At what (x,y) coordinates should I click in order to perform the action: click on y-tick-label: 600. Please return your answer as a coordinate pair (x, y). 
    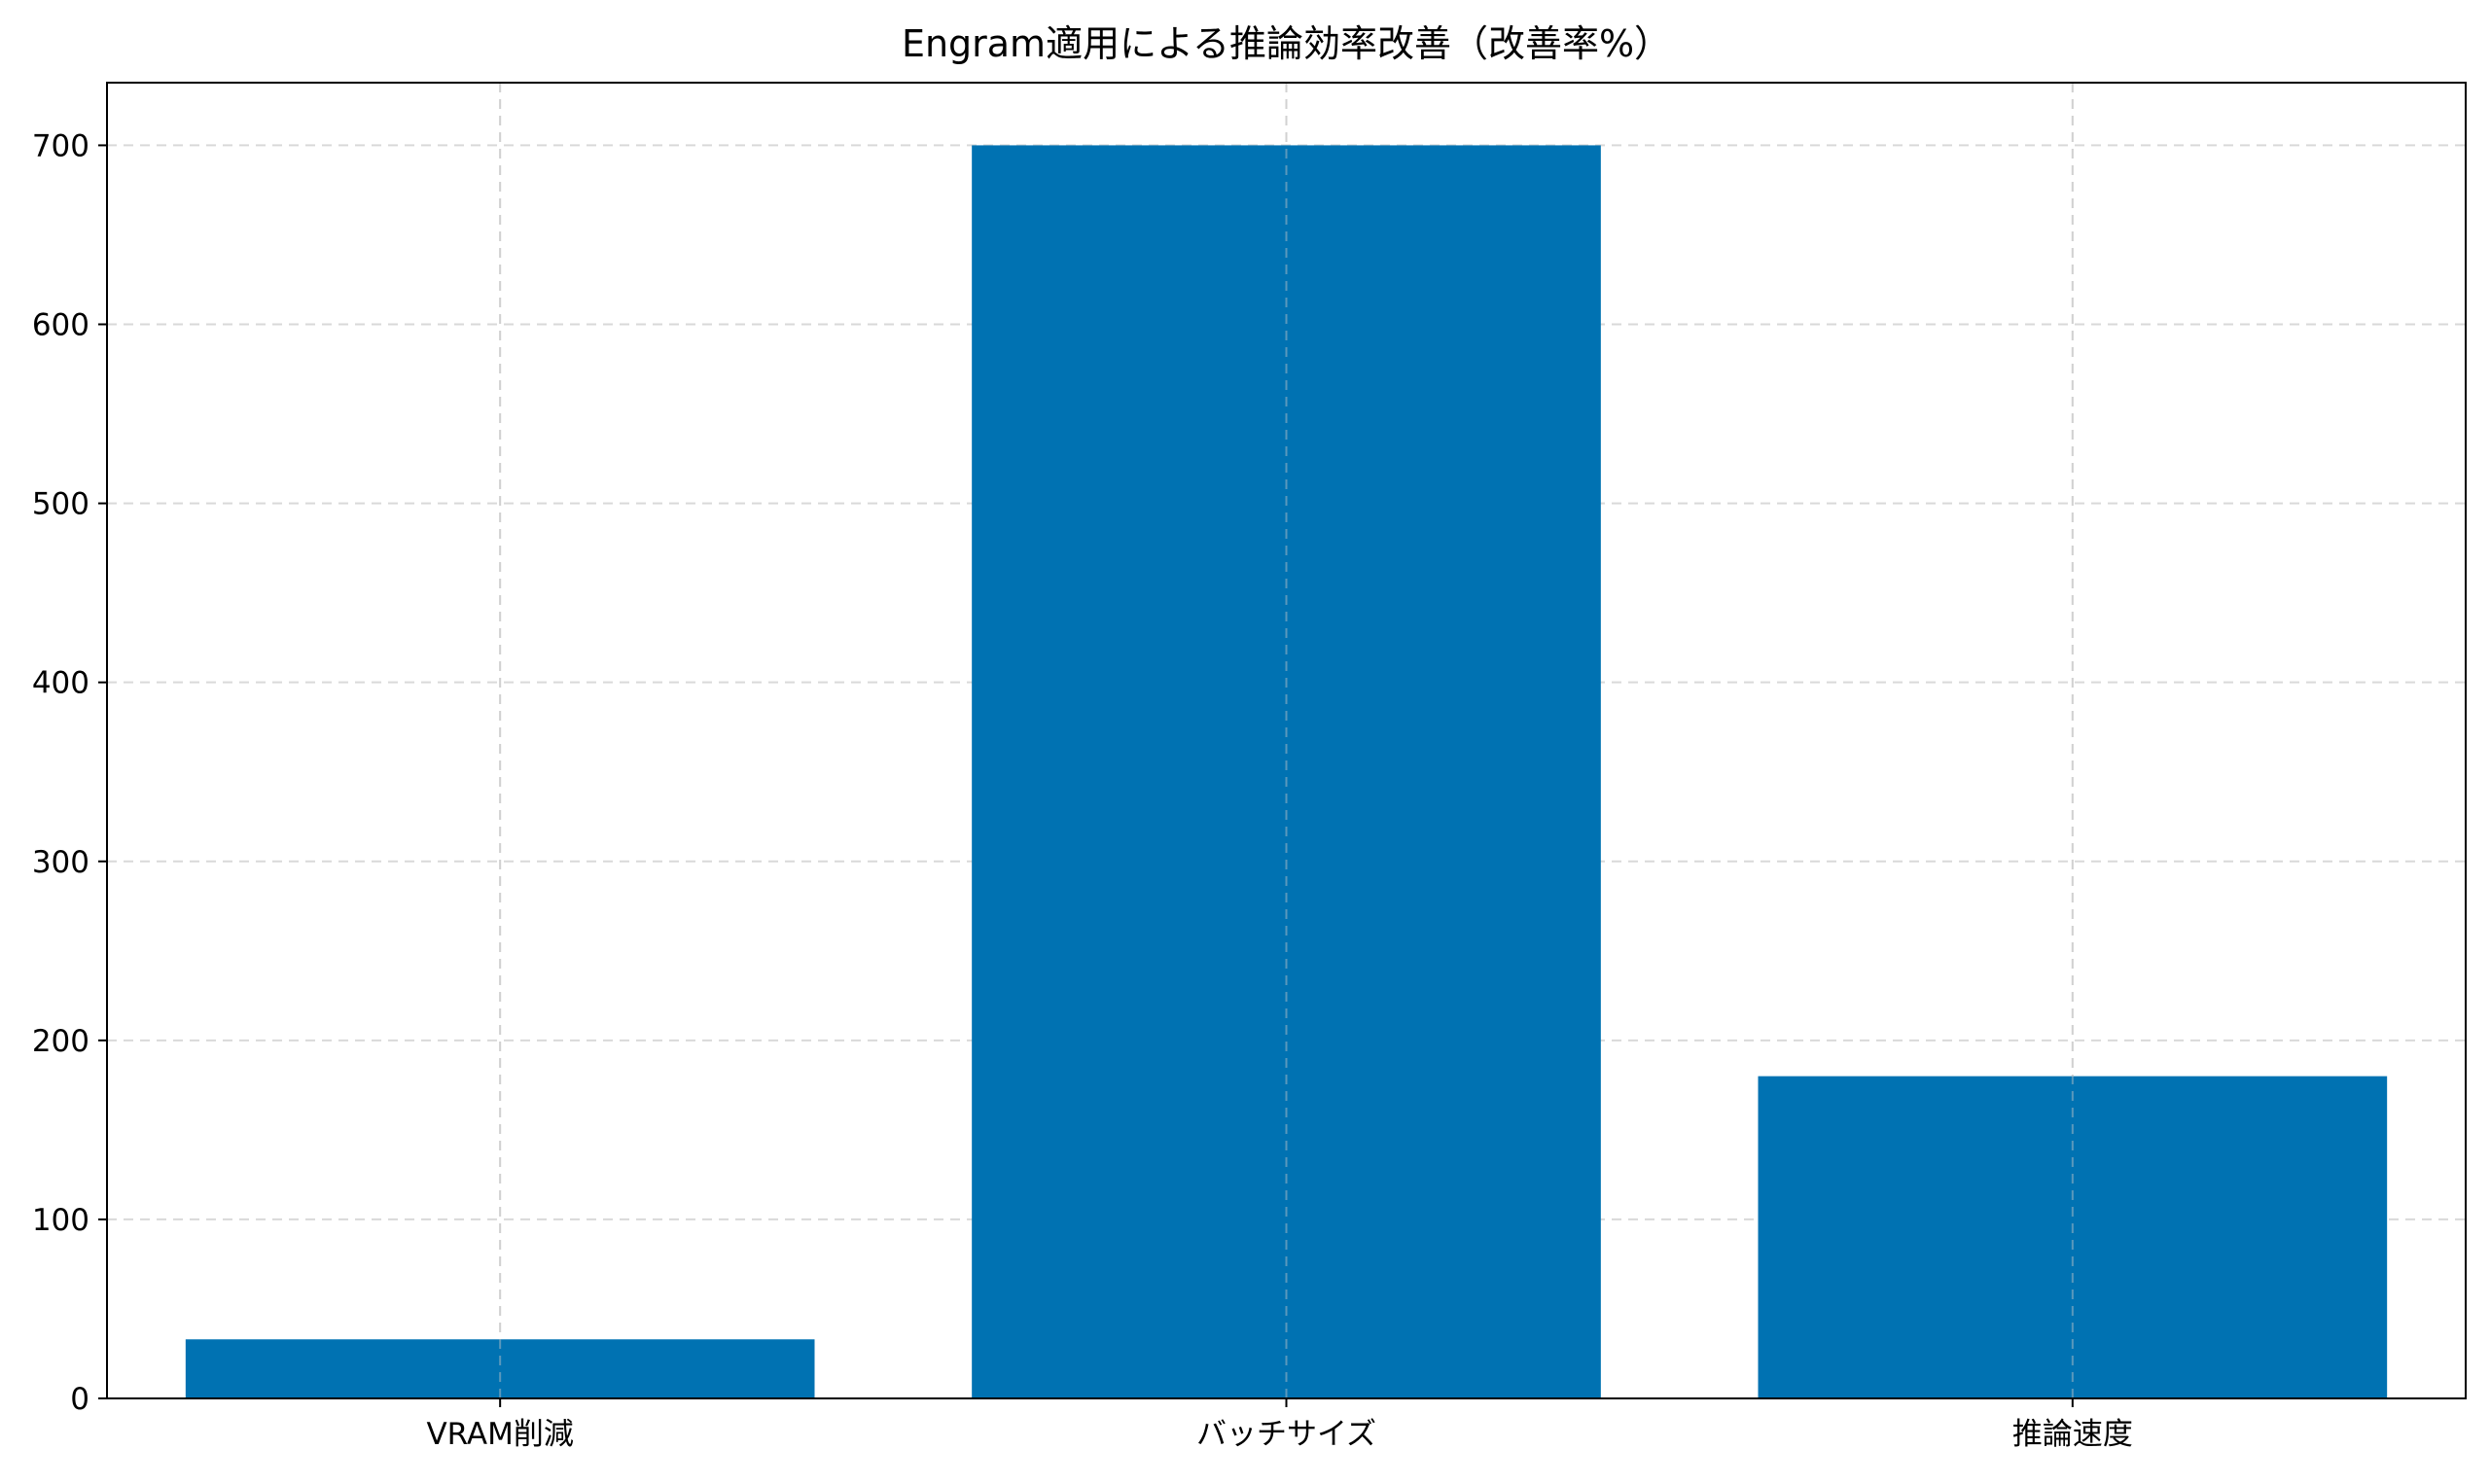
    Looking at the image, I should click on (60, 326).